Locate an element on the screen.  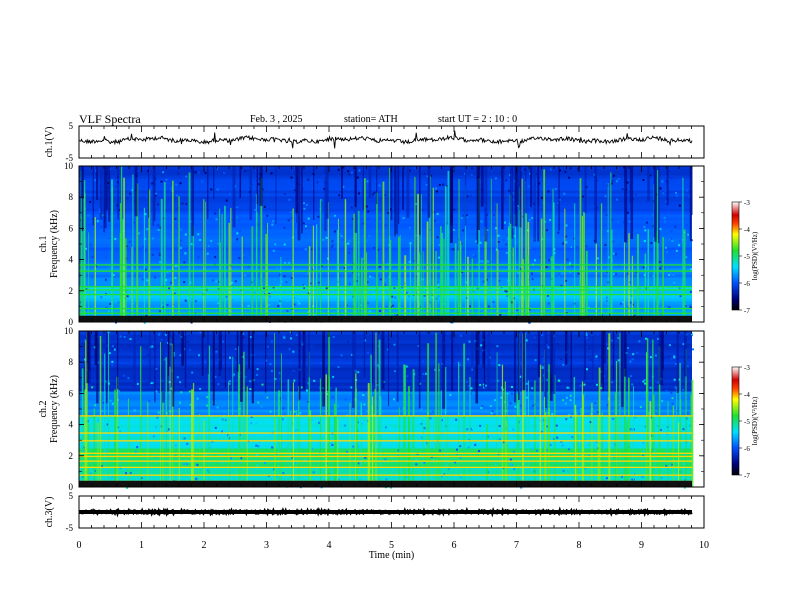
x-tick-label: 6 is located at coordinates (454, 545).